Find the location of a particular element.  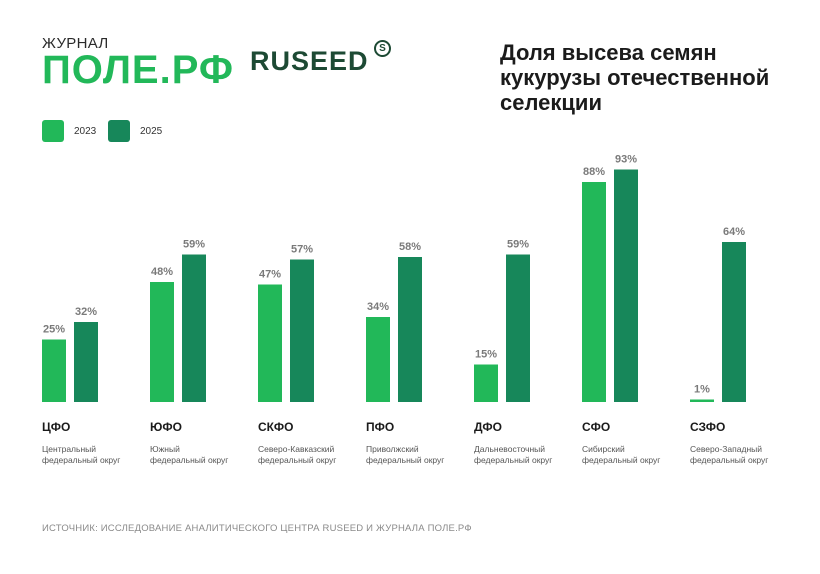

legend-item-2023: 2023 is located at coordinates (69, 131).